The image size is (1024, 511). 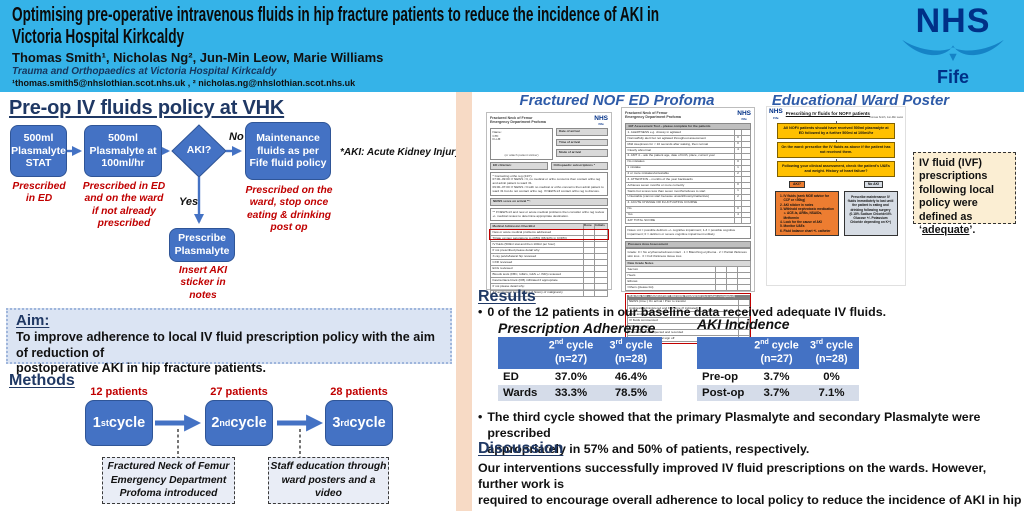 I want to click on table-title-prescription: Prescription Adherence, so click(x=577, y=328).